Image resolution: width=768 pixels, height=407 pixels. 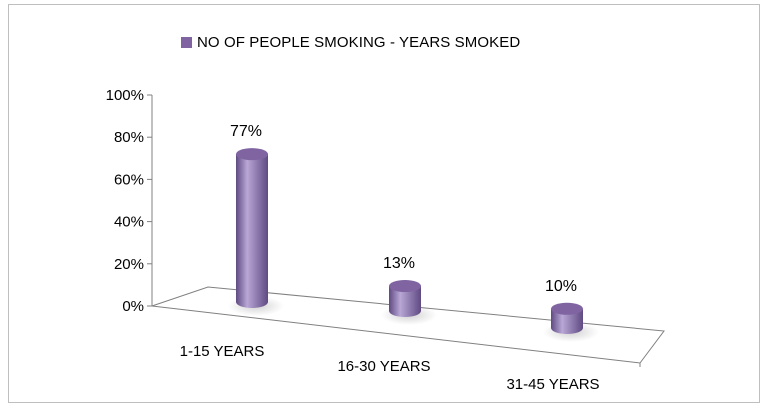 I want to click on category-labels: 1-15 YEARS 16-30 YEARS 31-45 YEARS, so click(x=390, y=368).